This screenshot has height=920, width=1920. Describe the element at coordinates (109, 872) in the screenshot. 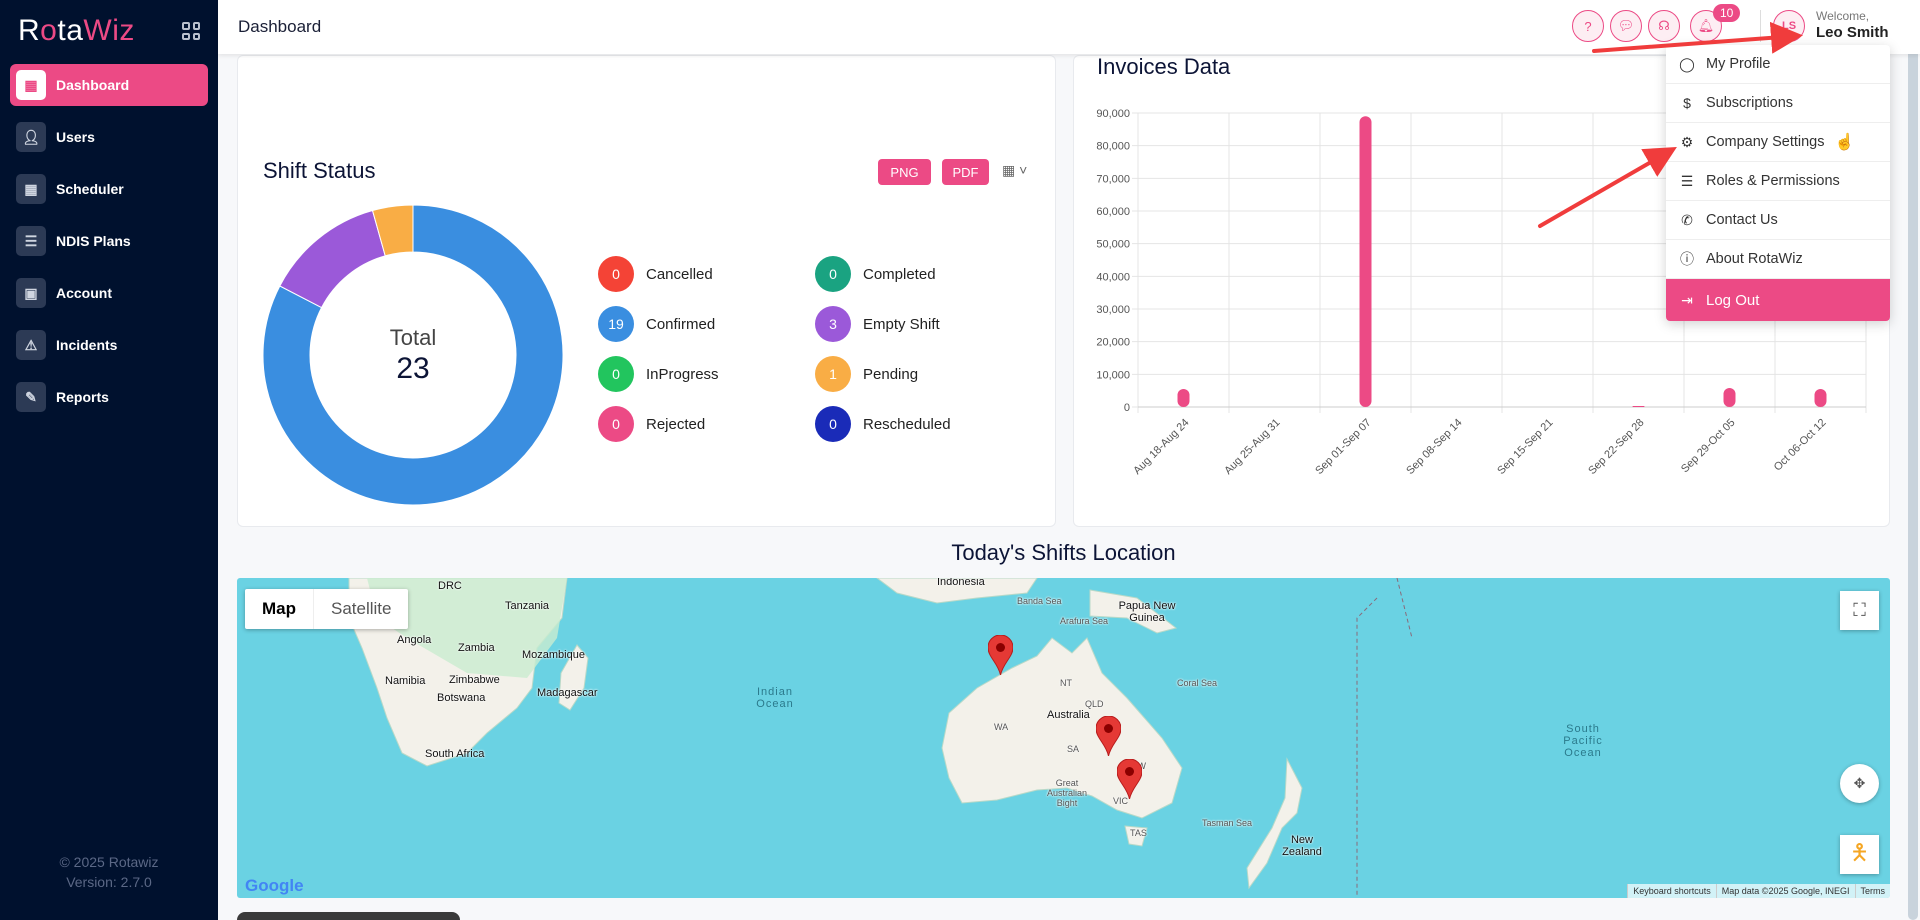

I see `sidebar-footer: © 2025 Rotawiz Version: 2.7.0` at that location.